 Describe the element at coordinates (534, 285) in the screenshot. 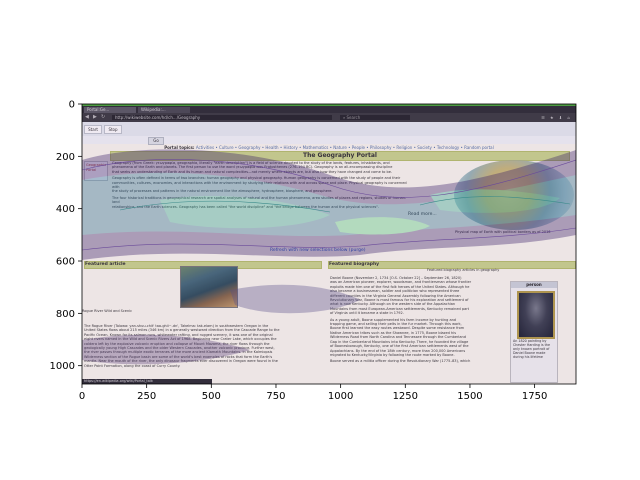

I see `infobox-title: person` at that location.